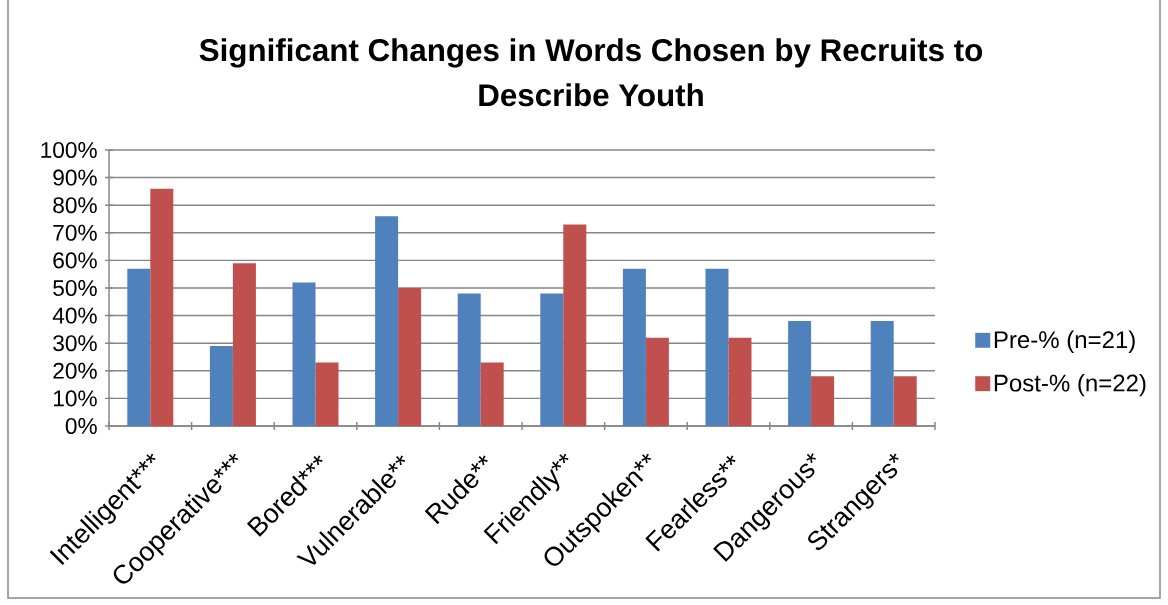 The image size is (1168, 605). Describe the element at coordinates (75, 343) in the screenshot. I see `y-tick-label: 30%` at that location.